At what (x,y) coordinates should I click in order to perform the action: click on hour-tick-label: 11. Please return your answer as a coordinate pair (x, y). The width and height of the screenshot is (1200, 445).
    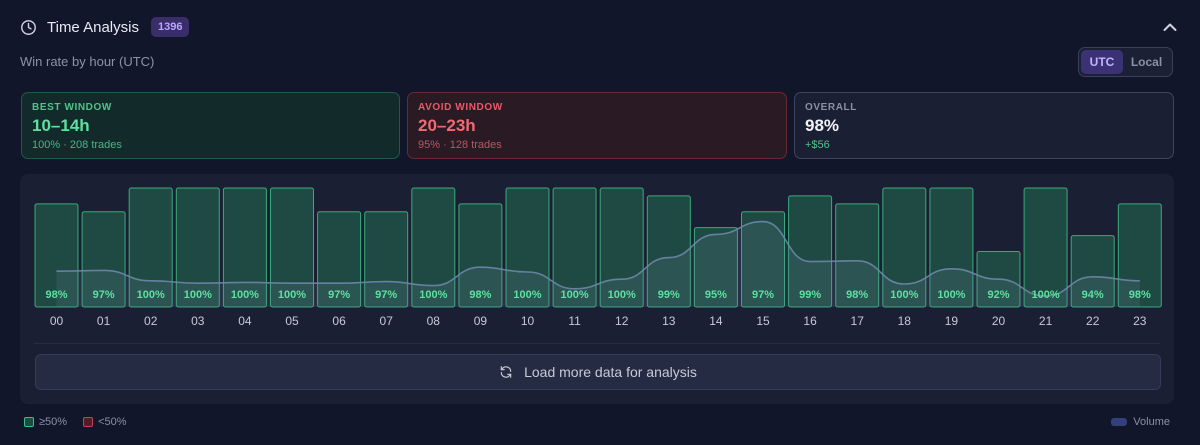
    Looking at the image, I should click on (574, 321).